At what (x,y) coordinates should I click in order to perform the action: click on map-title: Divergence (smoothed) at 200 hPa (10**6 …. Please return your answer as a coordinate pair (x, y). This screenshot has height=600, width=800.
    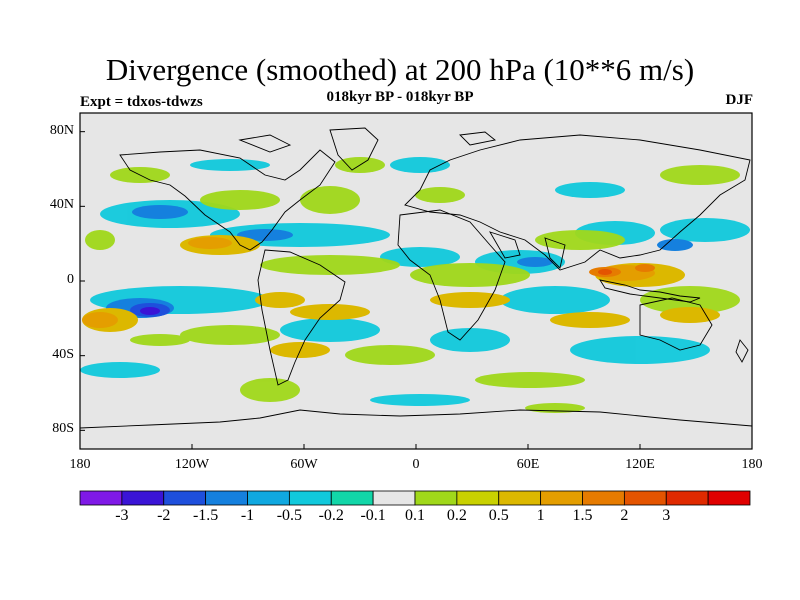
    Looking at the image, I should click on (400, 69).